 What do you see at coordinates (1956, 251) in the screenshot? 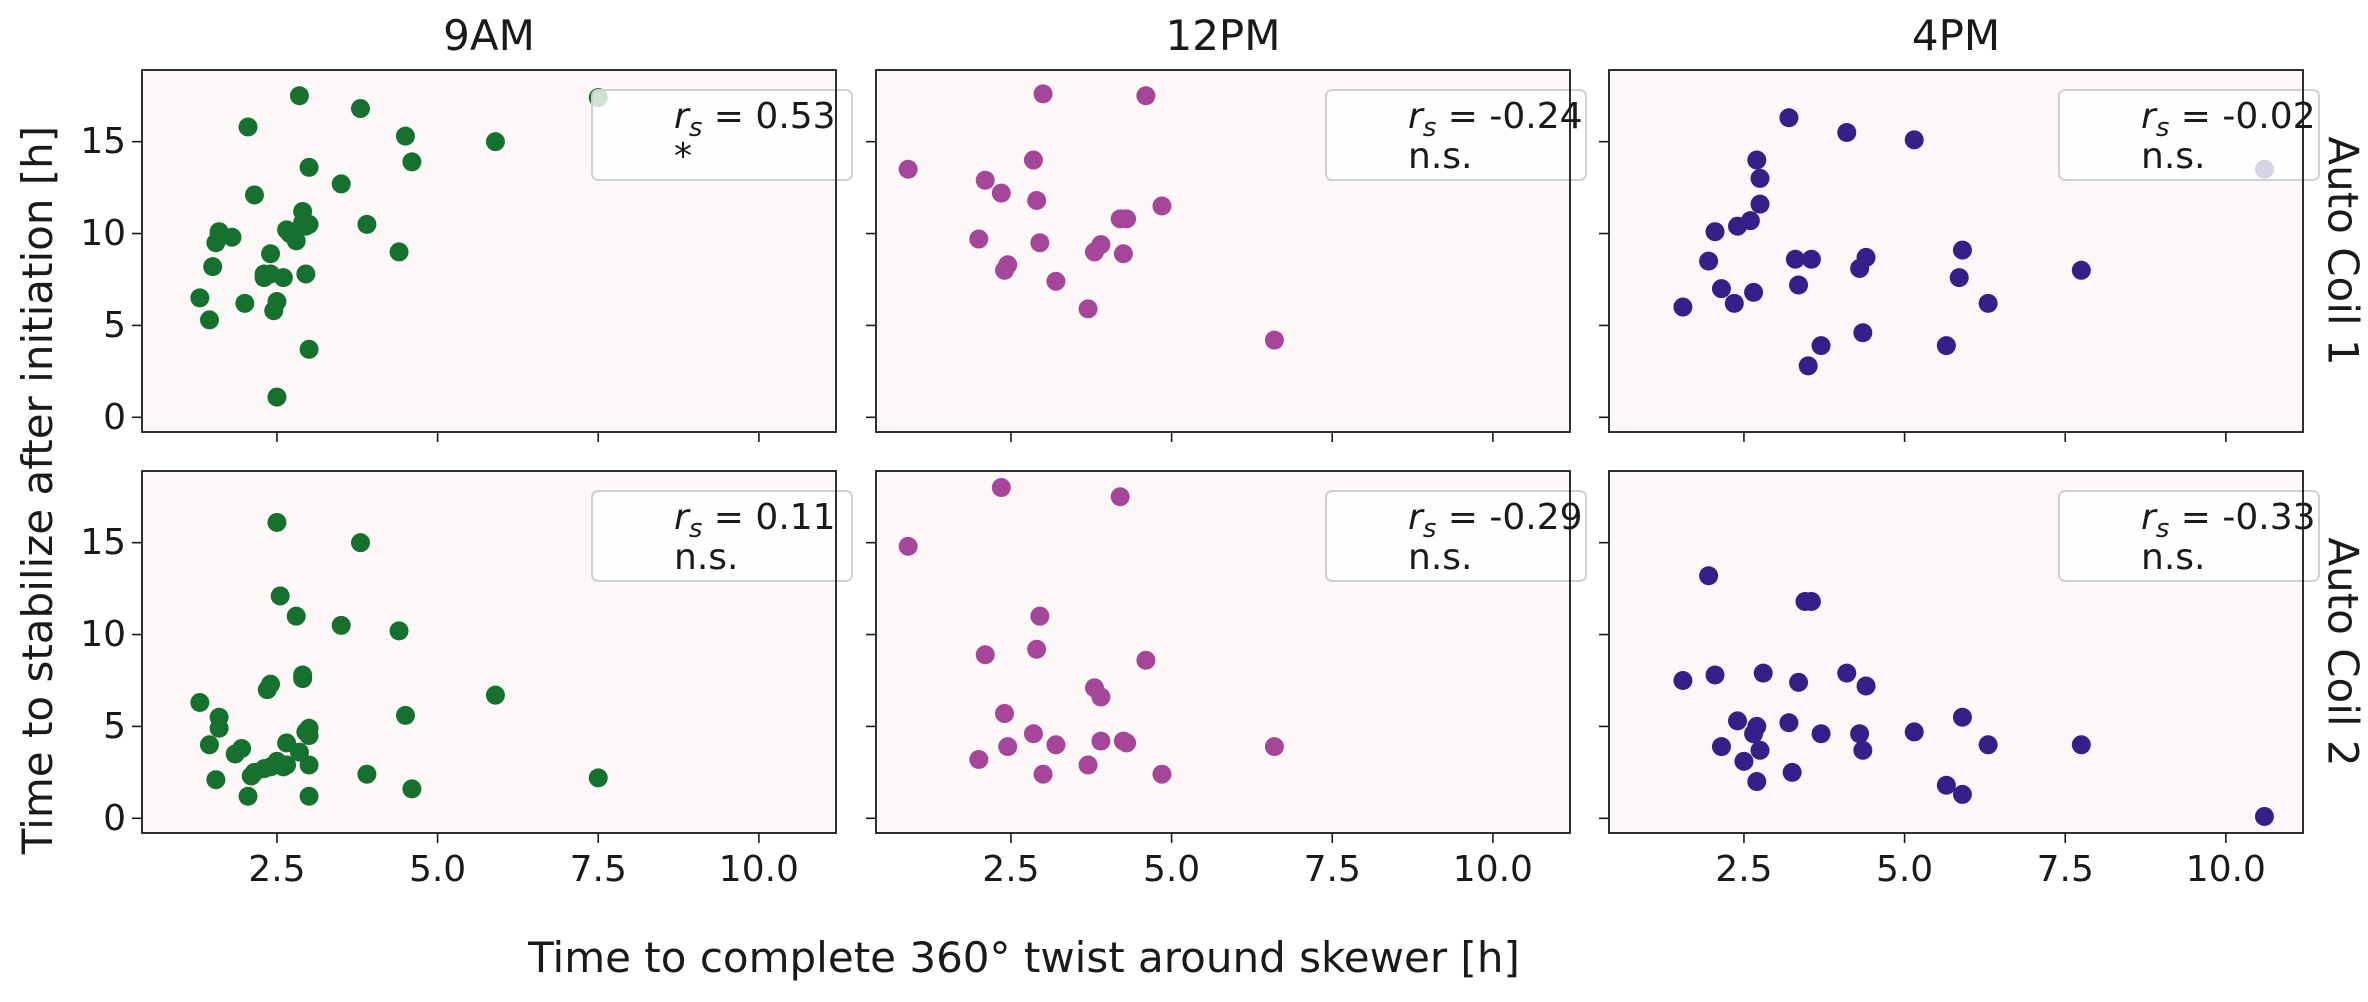
I see `panel-4pm-auto-coil-1-frame` at bounding box center [1956, 251].